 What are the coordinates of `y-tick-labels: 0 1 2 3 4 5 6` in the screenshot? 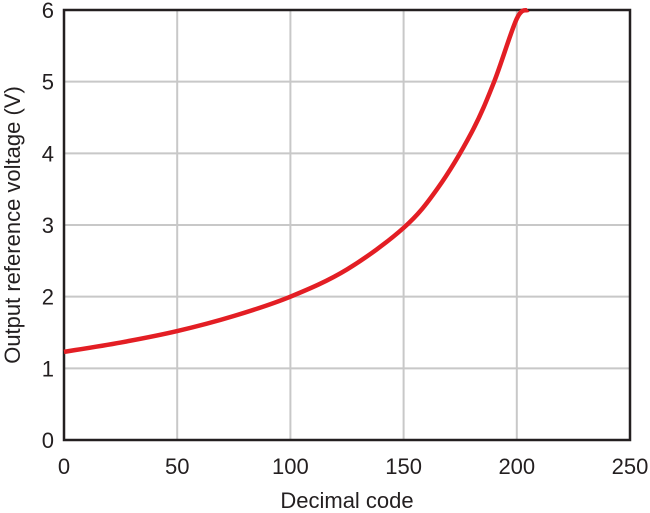 It's located at (48, 226).